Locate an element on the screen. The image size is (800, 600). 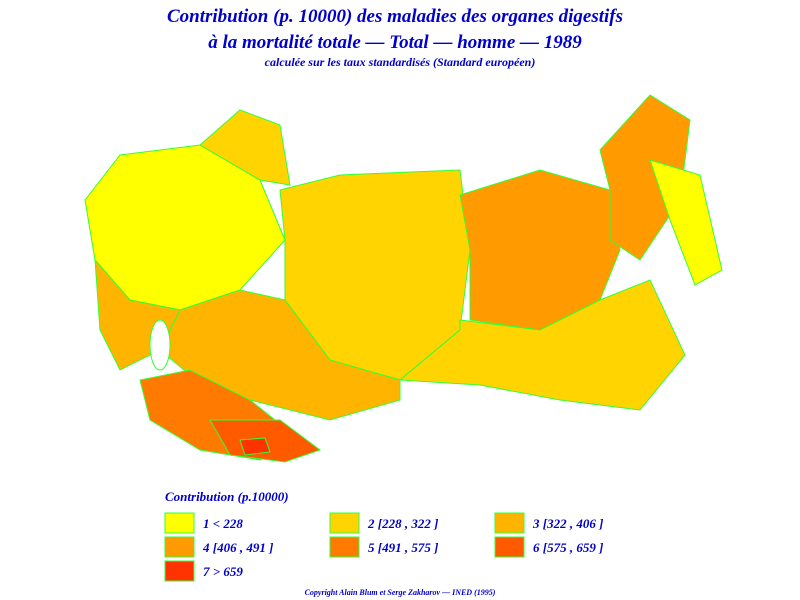
legend-label: 7 > 659 is located at coordinates (223, 571).